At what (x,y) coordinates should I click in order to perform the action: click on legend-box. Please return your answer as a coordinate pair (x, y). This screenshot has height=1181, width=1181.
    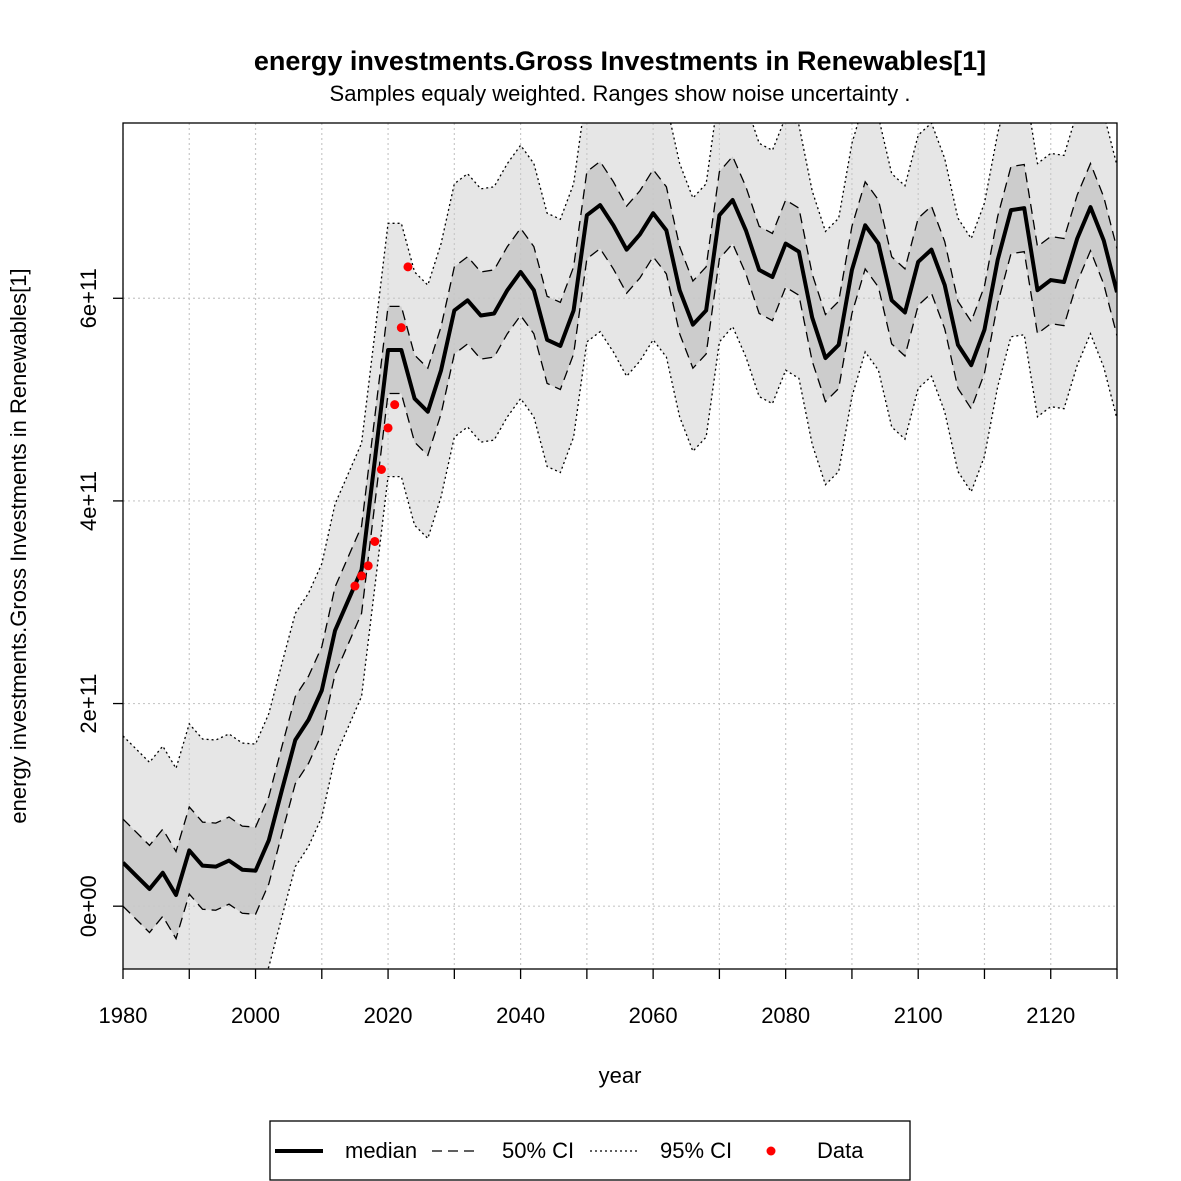
    Looking at the image, I should click on (590, 1150).